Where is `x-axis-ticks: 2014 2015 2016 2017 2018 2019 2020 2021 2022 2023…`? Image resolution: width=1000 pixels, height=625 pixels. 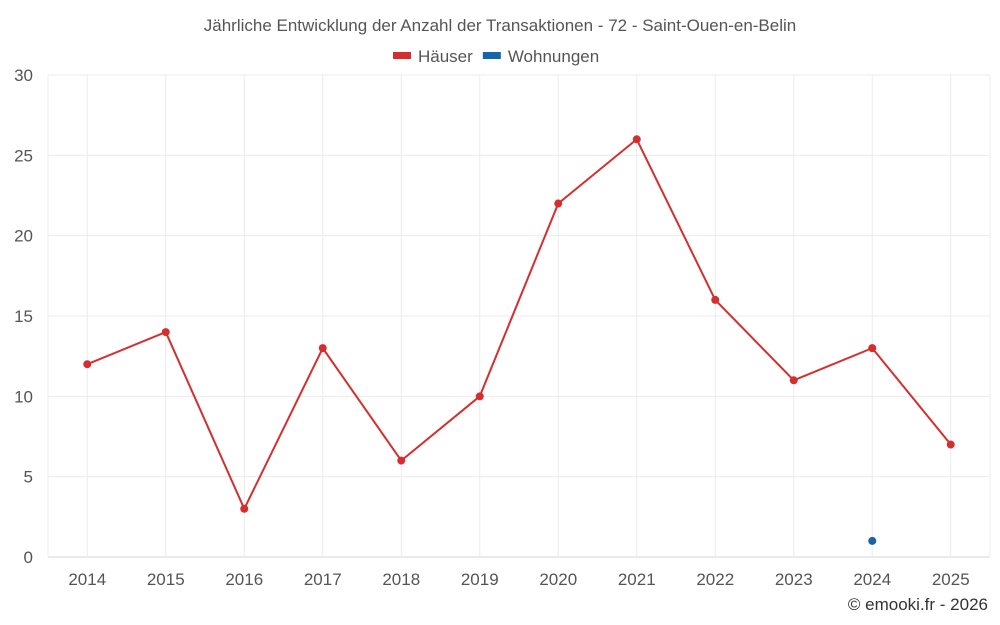 x-axis-ticks: 2014 2015 2016 2017 2018 2019 2020 2021 2022 2023… is located at coordinates (518, 579).